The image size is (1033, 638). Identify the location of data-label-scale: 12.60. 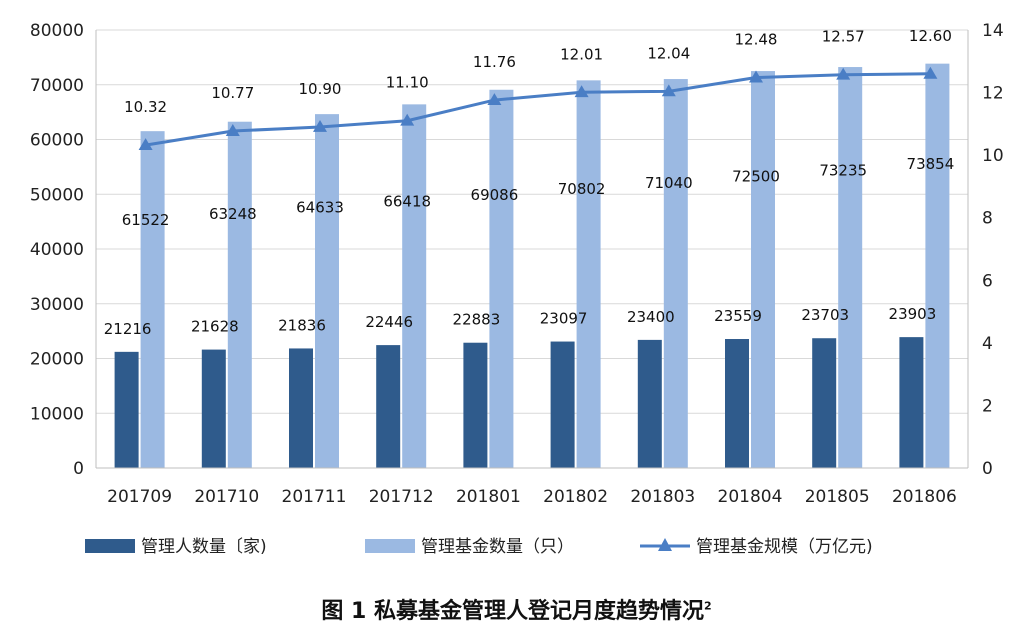
(930, 36).